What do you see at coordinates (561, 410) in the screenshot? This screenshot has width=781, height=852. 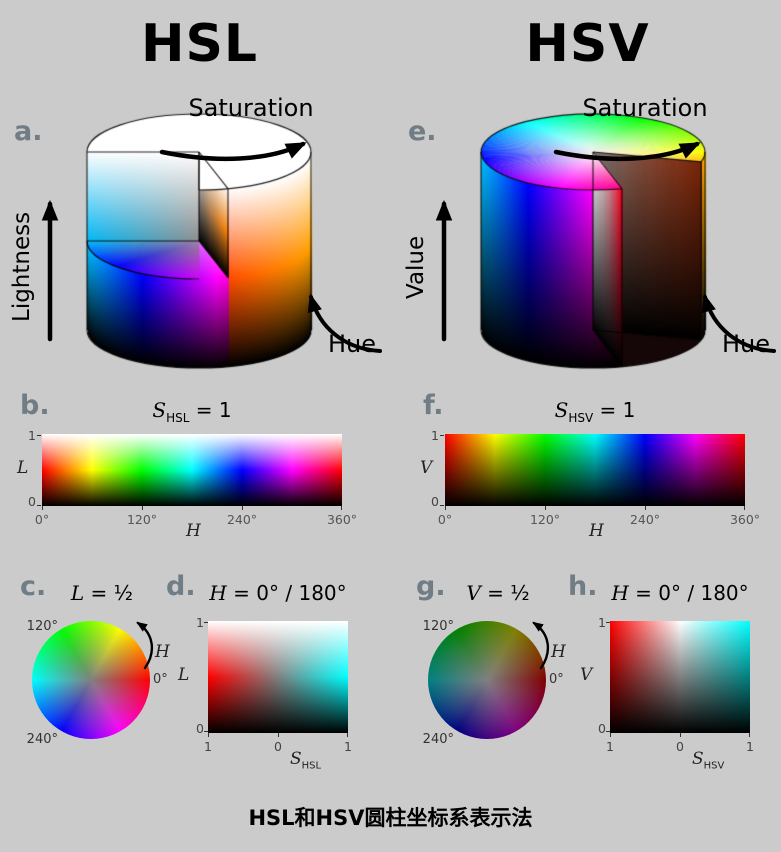 I see `equation-var: S` at bounding box center [561, 410].